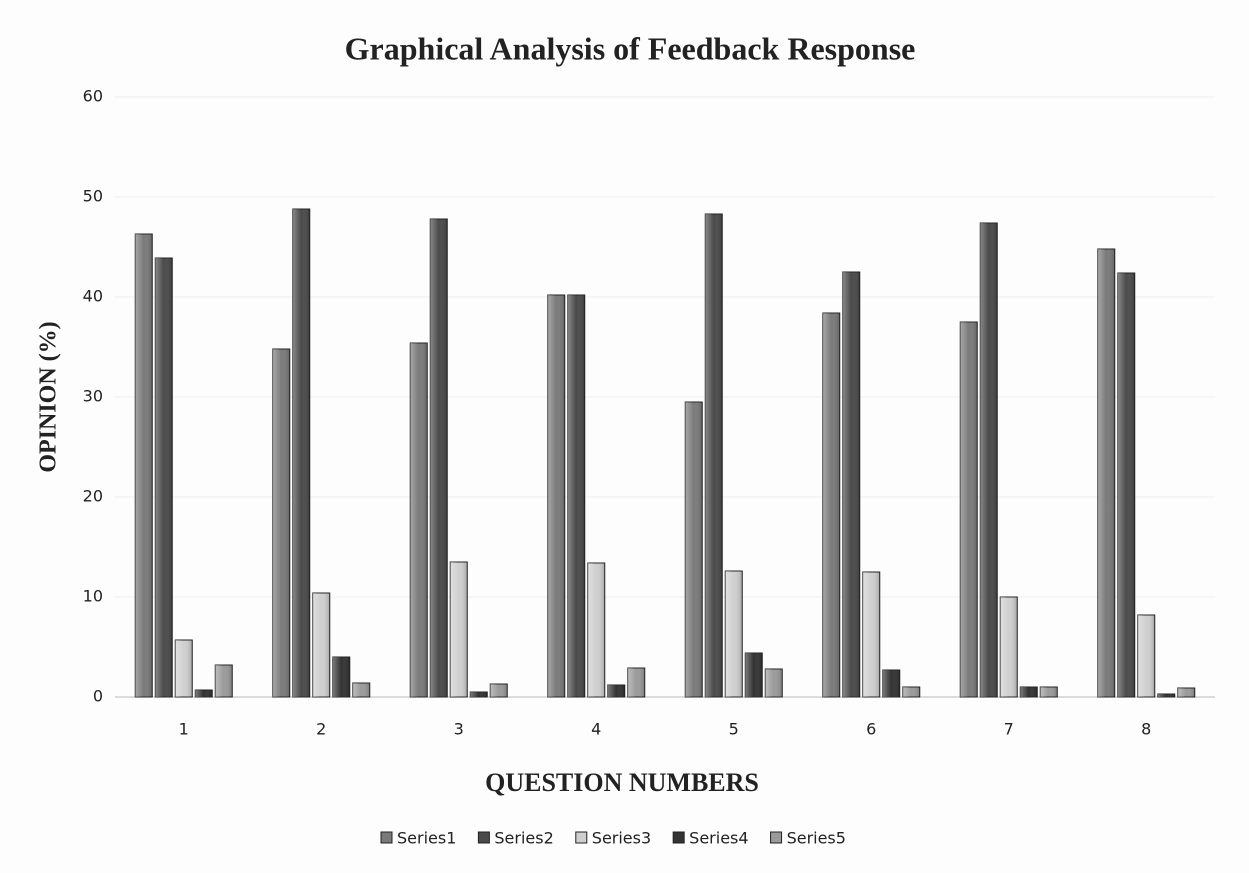 This screenshot has height=873, width=1249. What do you see at coordinates (596, 729) in the screenshot?
I see `x-tick-label: 4` at bounding box center [596, 729].